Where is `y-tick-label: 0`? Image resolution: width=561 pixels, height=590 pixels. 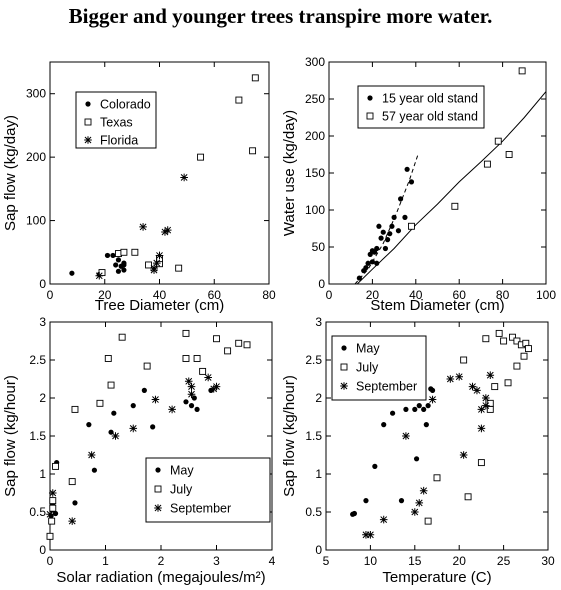
y-tick-label: 0 is located at coordinates (42, 284).